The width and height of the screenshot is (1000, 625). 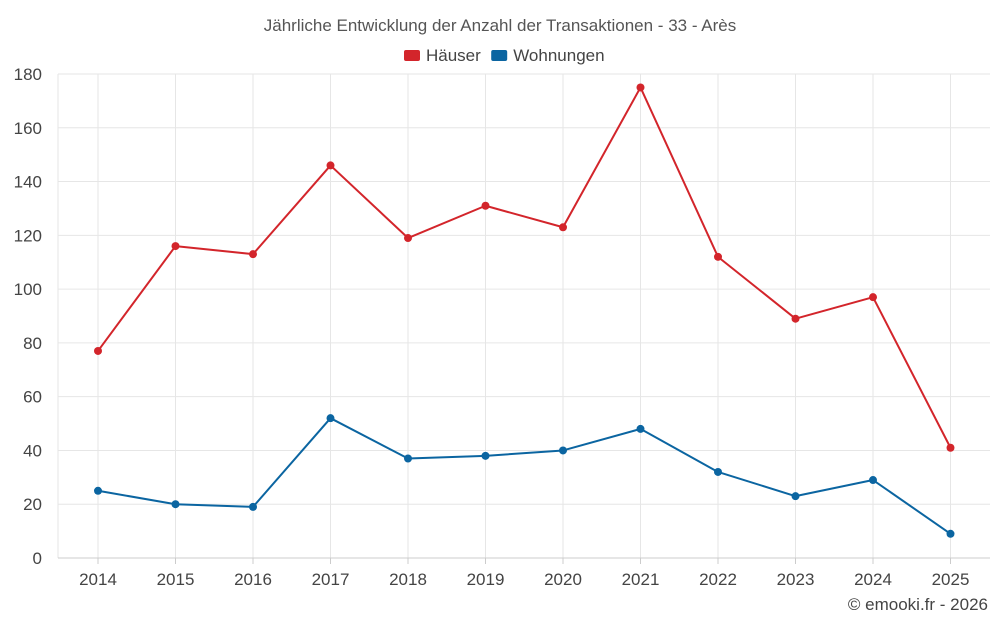 I want to click on x-tick-label: 2019, so click(x=486, y=579).